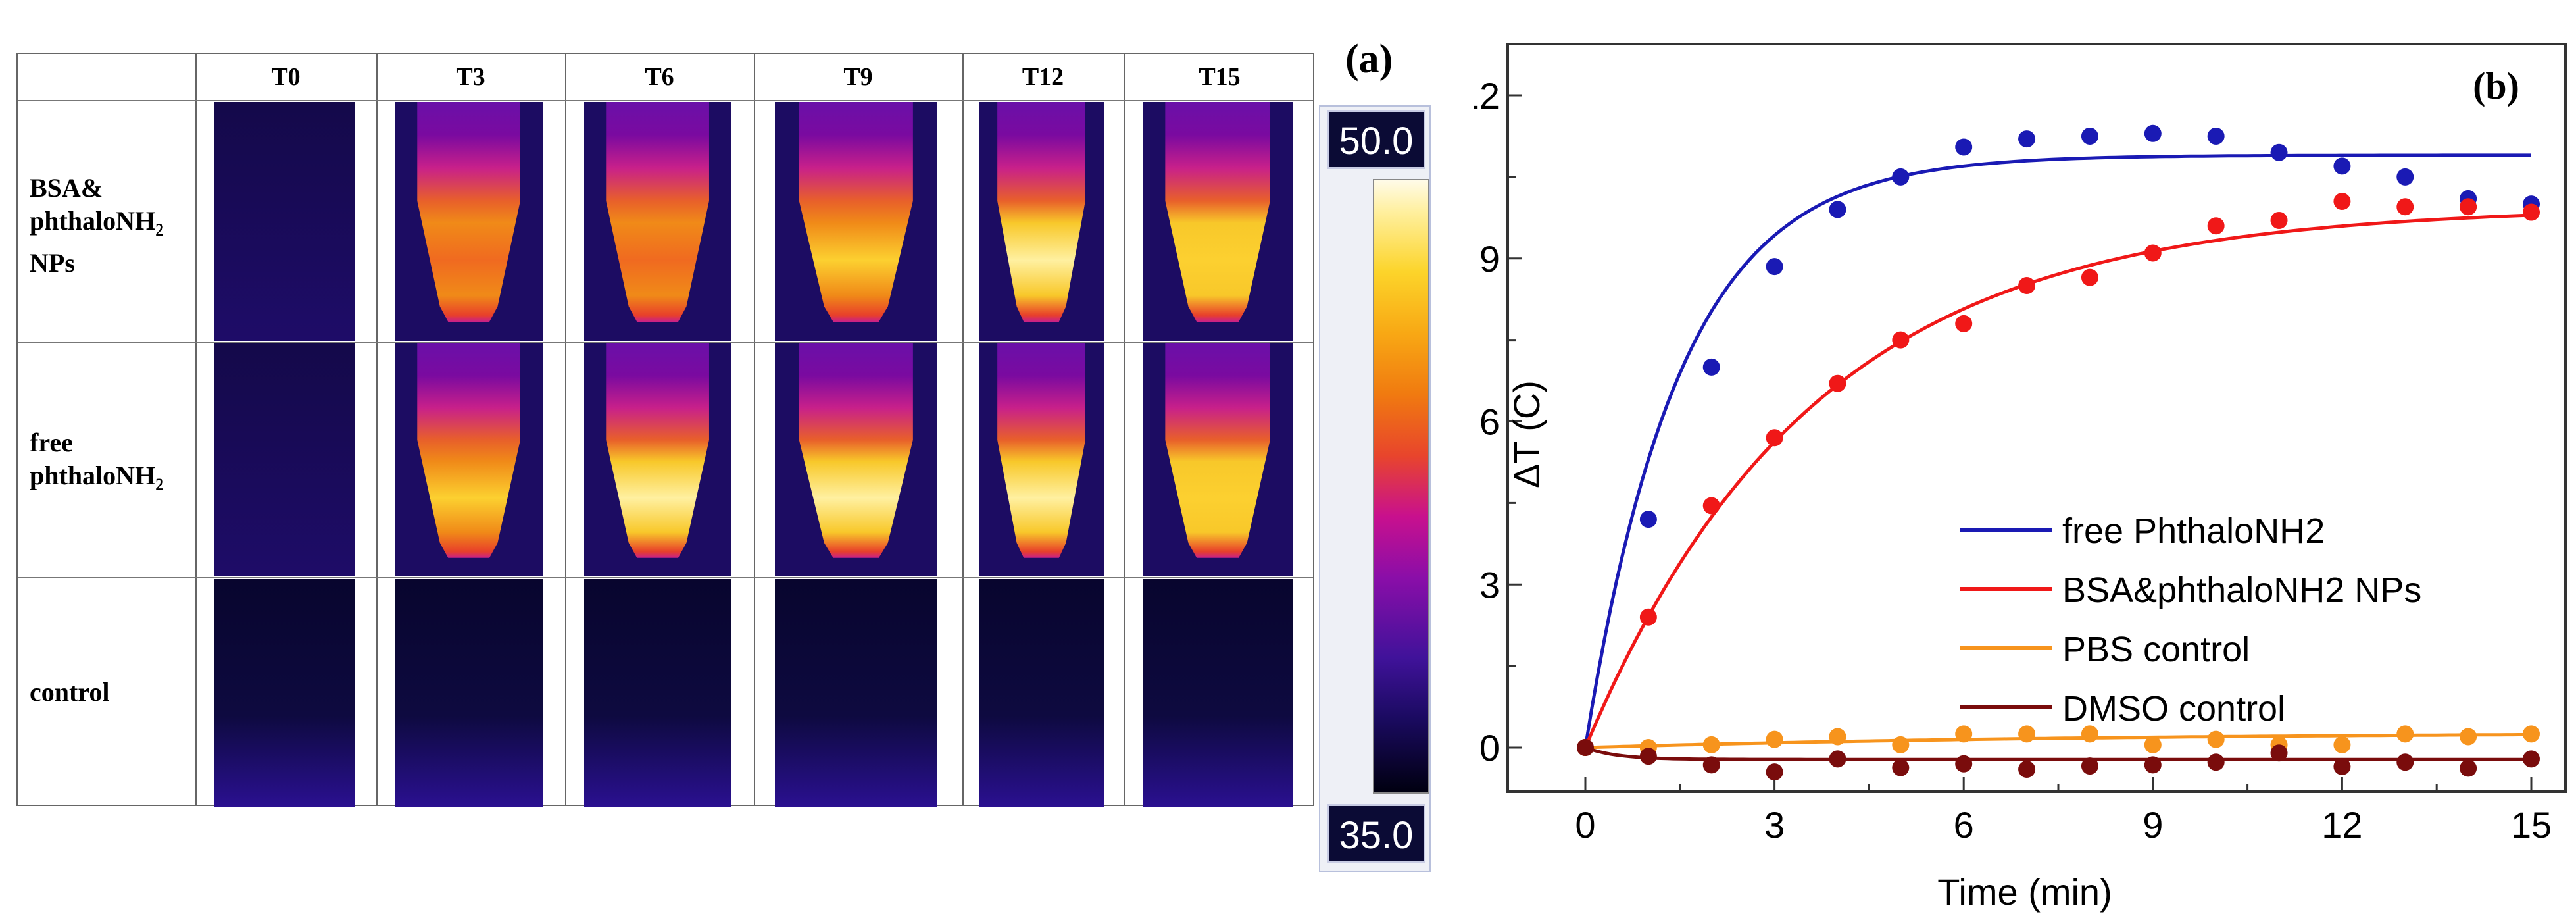 The image size is (2576, 916). Describe the element at coordinates (2531, 825) in the screenshot. I see `x-tick-label: 15` at that location.